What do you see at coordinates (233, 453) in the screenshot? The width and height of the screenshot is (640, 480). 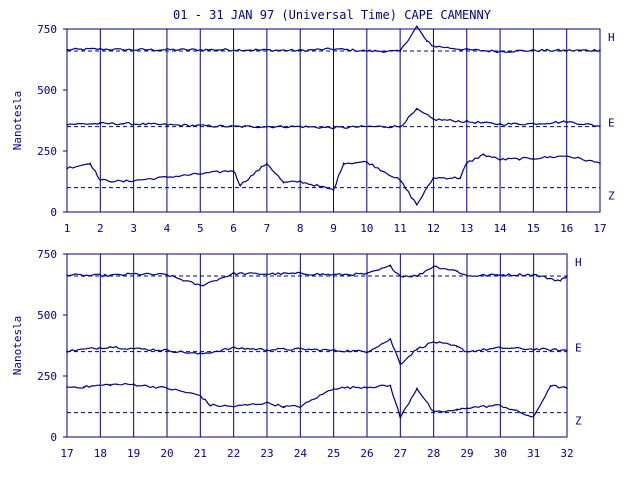 I see `x-tick-label: 22` at bounding box center [233, 453].